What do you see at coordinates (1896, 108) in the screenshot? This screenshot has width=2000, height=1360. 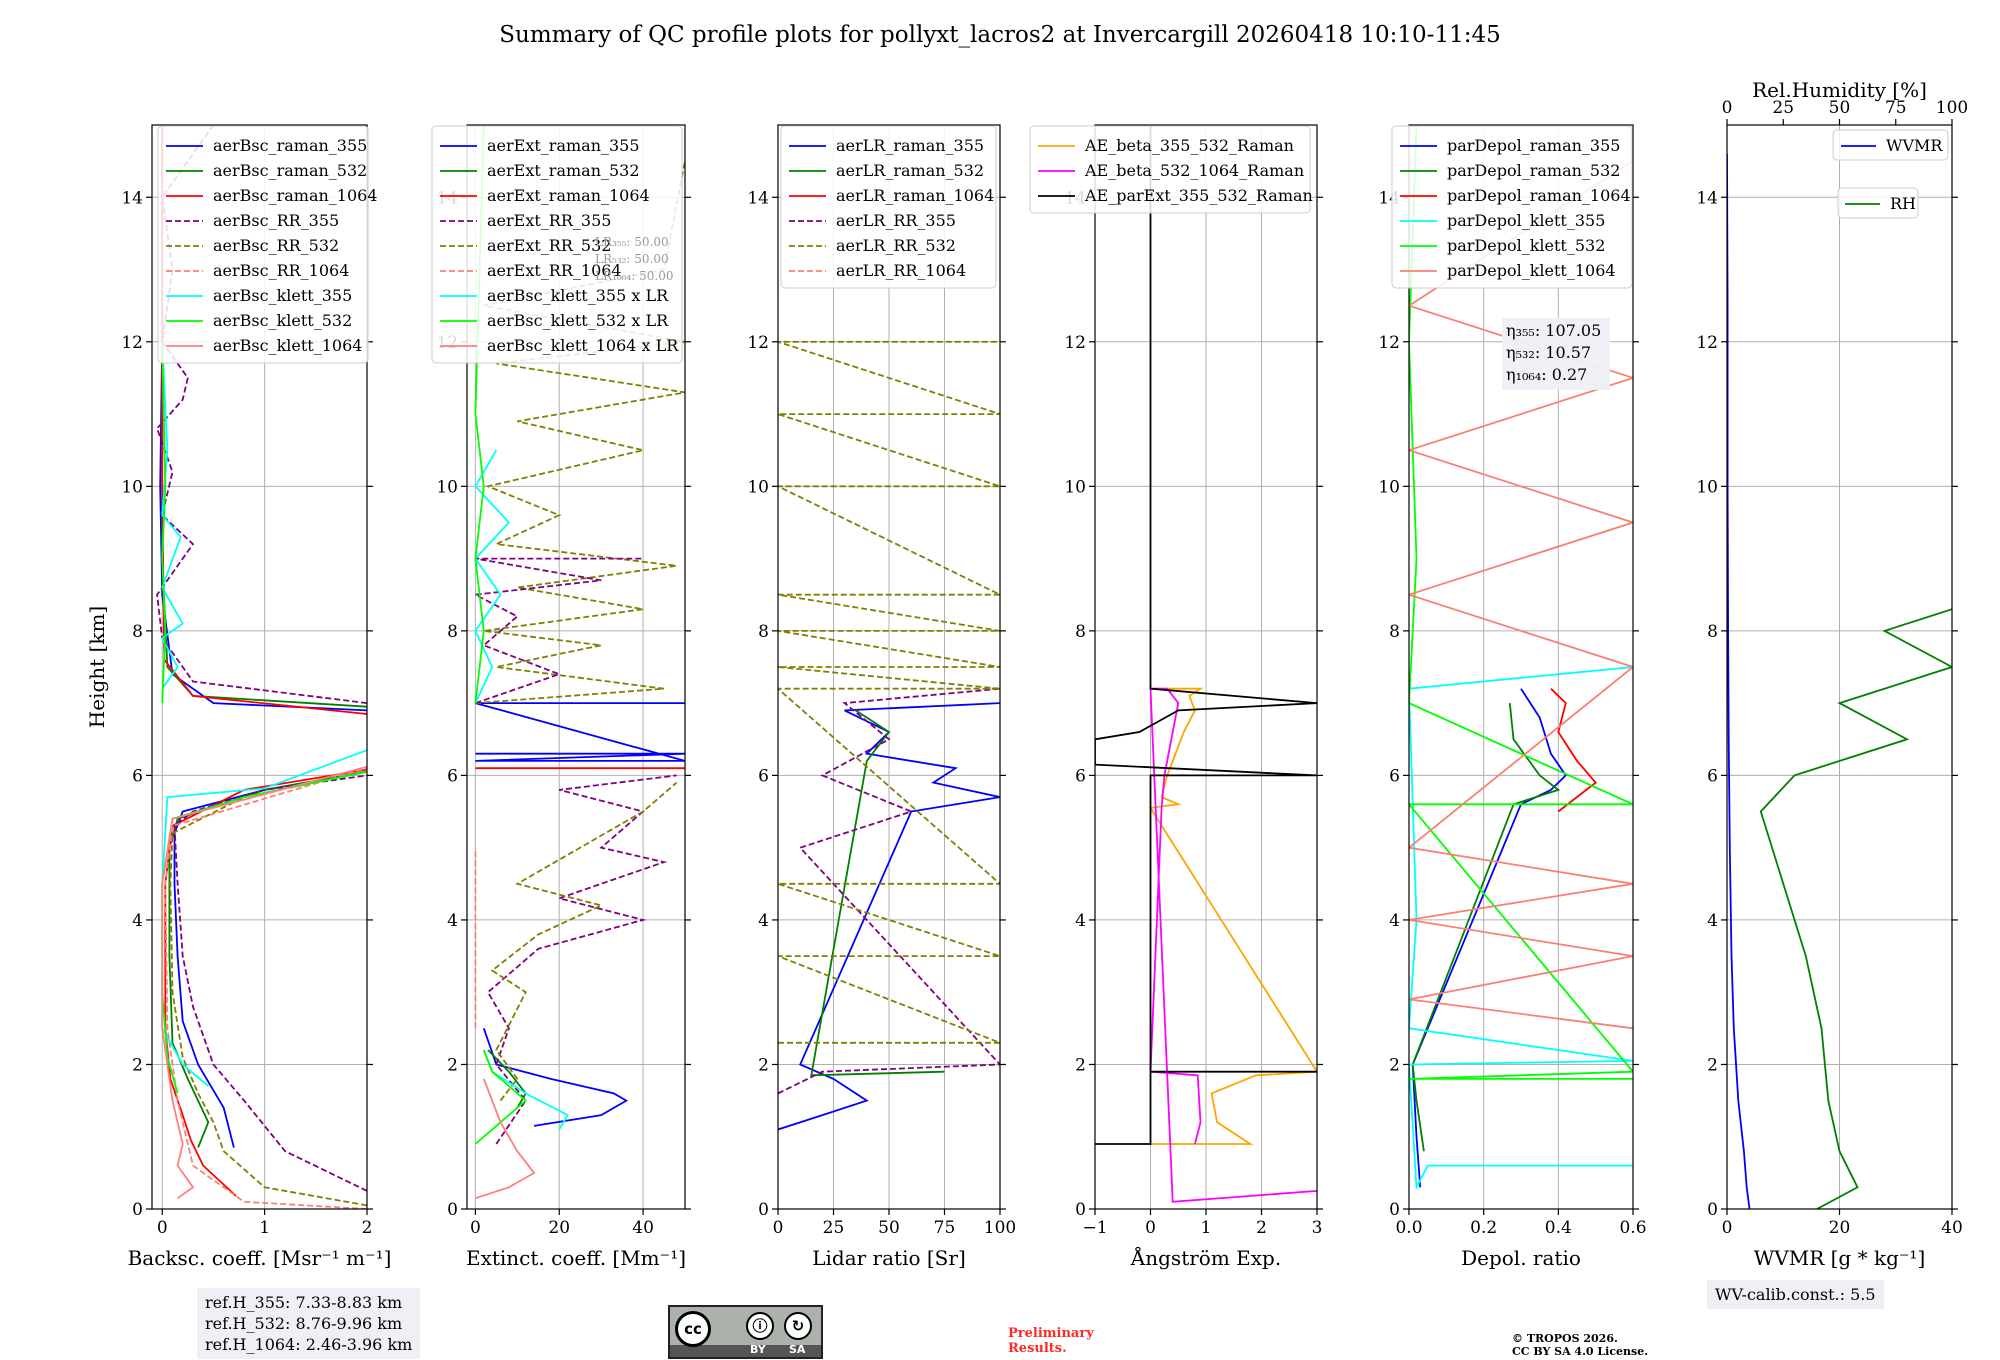 I see `x2tick-label: 75` at bounding box center [1896, 108].